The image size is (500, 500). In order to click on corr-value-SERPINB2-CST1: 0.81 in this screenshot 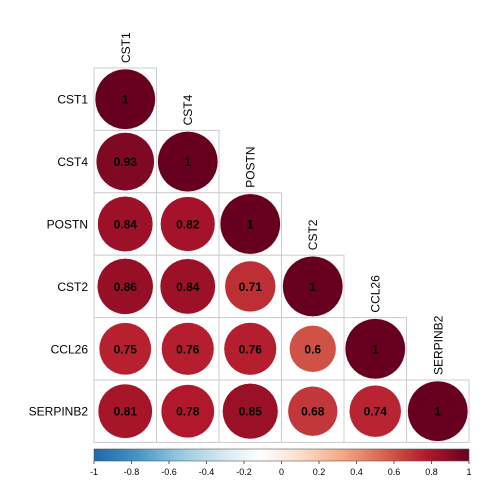, I will do `click(126, 412)`.